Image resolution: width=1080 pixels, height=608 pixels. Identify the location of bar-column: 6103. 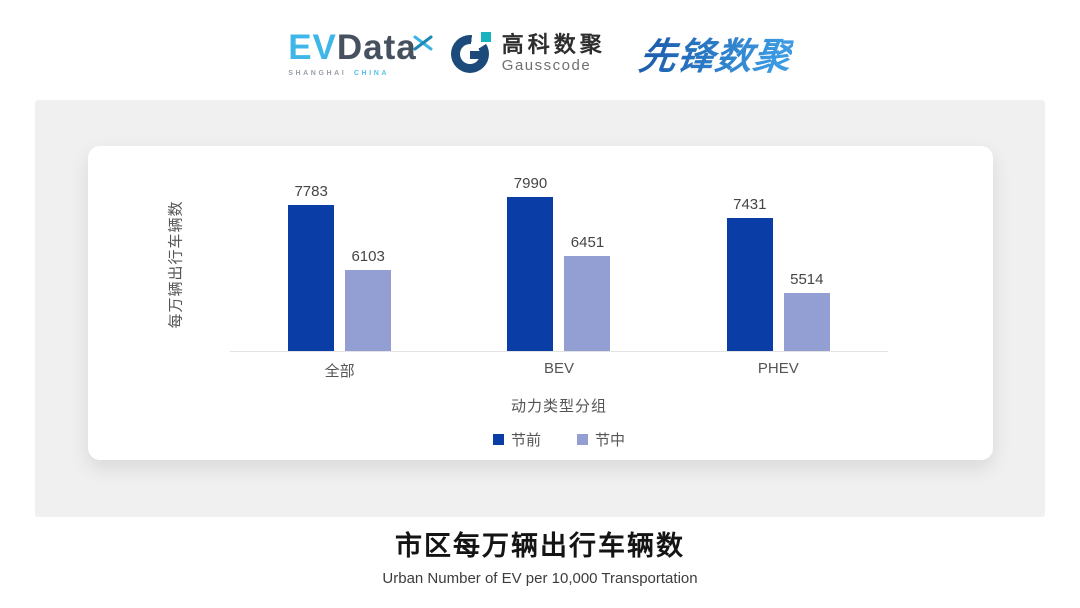
(368, 299).